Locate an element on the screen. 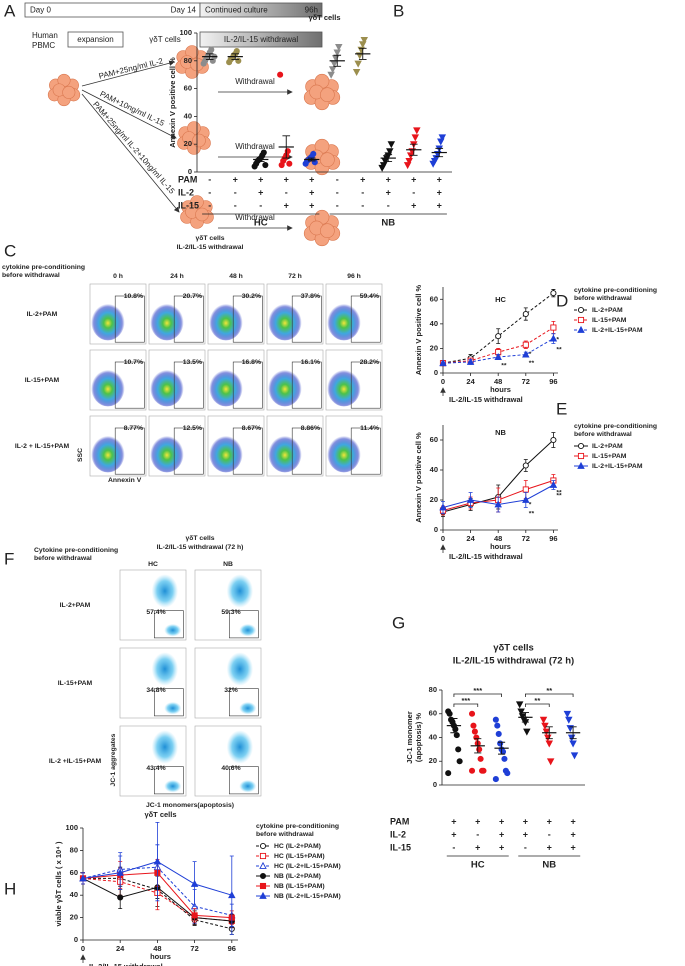  arrow is located at coordinates (129, 114).